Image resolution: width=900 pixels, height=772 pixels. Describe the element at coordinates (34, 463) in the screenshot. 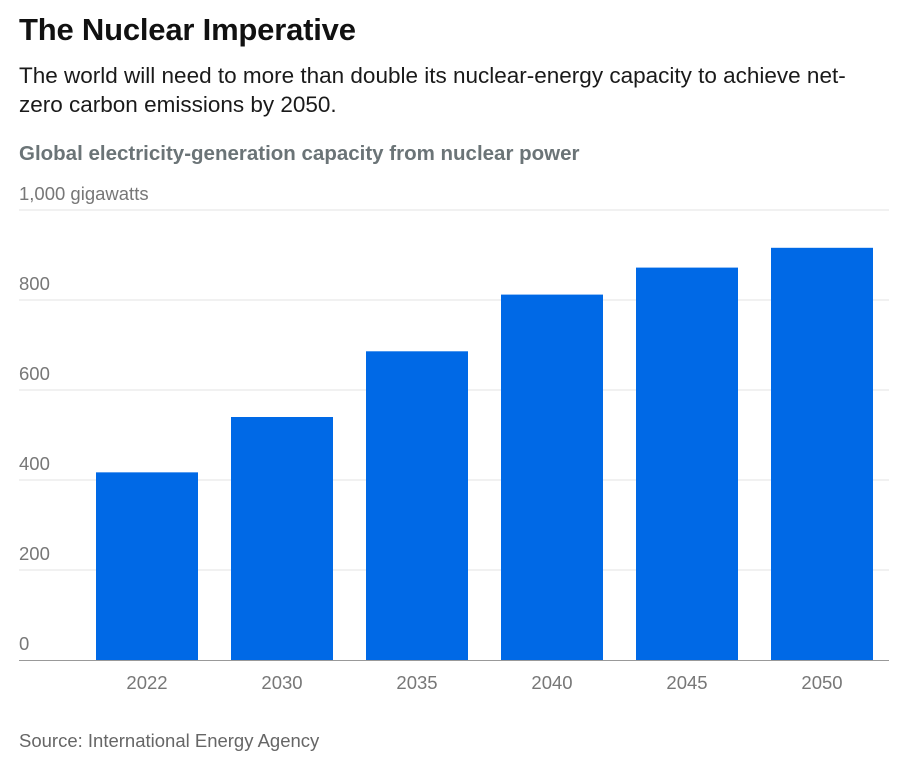

I see `y-tick-label: 400` at that location.